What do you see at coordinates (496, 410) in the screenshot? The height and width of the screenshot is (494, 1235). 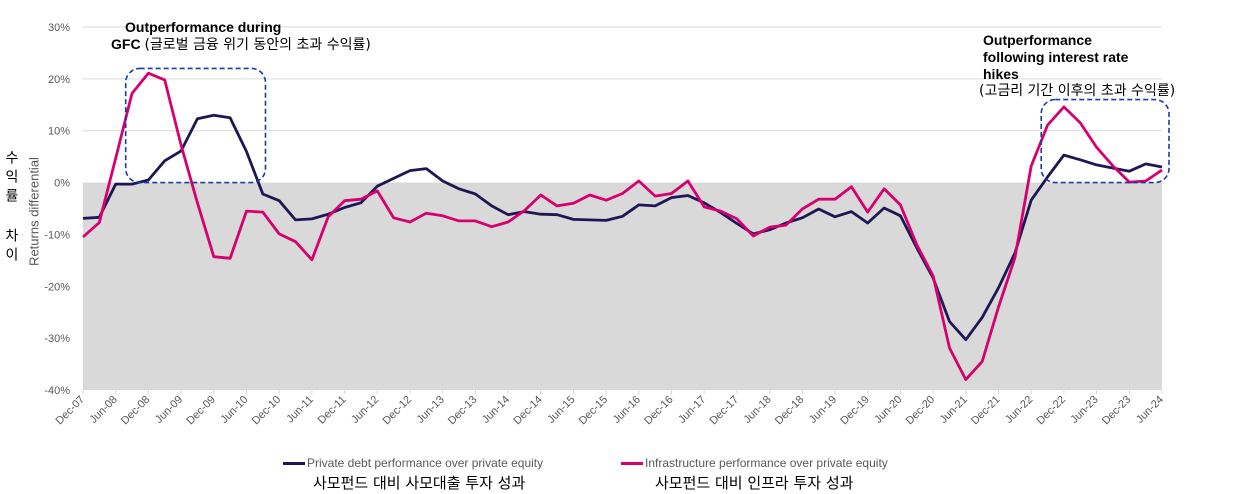 I see `x-tick-label: Jun-14` at bounding box center [496, 410].